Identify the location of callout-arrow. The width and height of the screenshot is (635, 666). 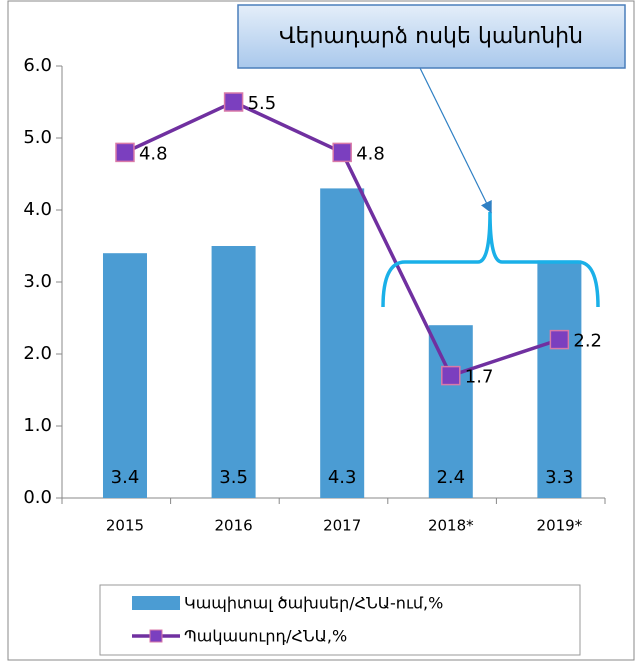
(455, 140).